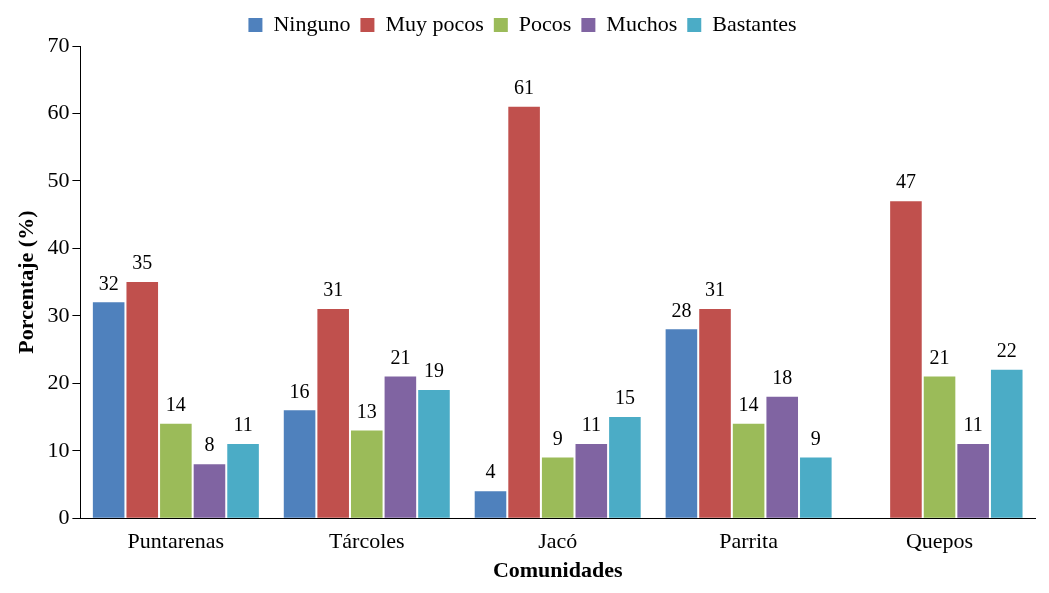  Describe the element at coordinates (642, 23) in the screenshot. I see `legend-label: Muchos` at that location.